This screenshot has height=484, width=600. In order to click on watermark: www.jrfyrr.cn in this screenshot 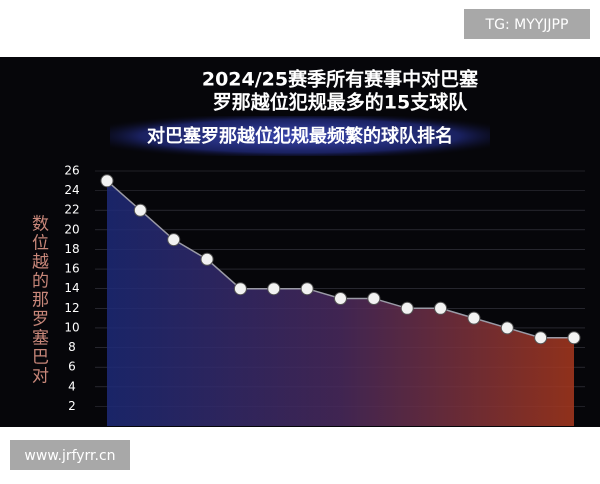, I will do `click(69, 456)`.